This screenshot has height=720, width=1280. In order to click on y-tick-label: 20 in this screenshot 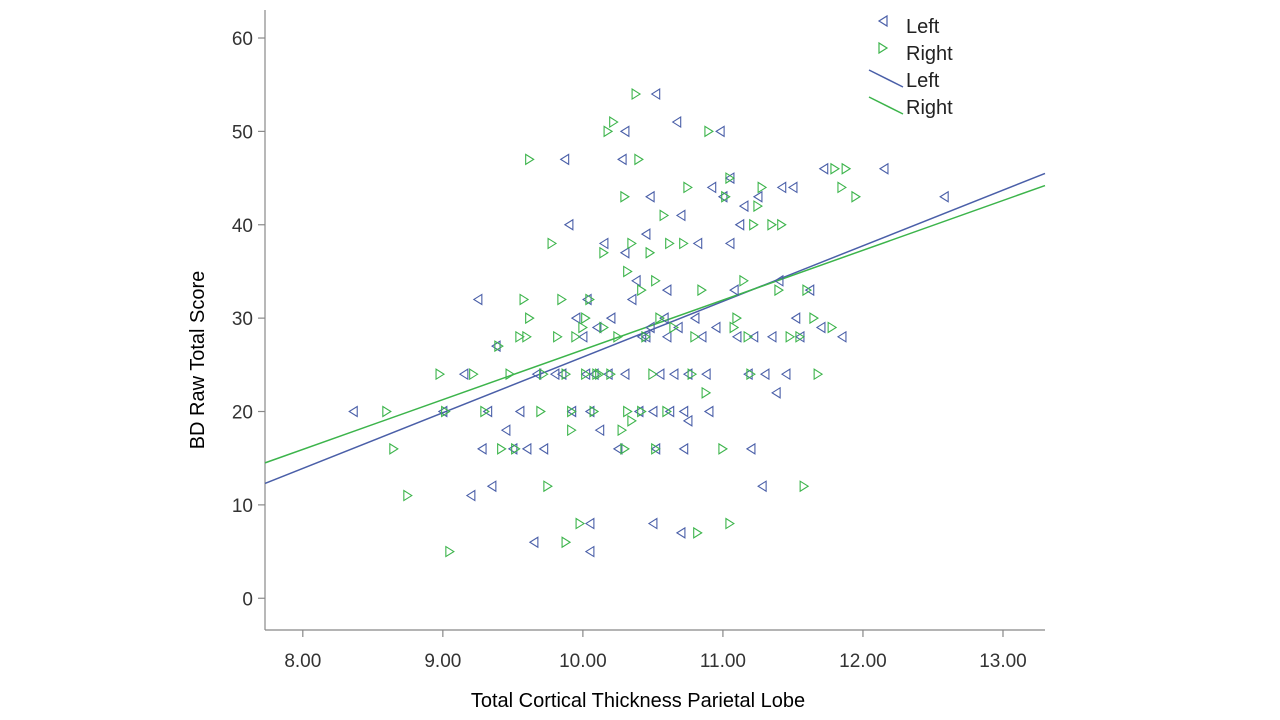, I will do `click(242, 413)`.